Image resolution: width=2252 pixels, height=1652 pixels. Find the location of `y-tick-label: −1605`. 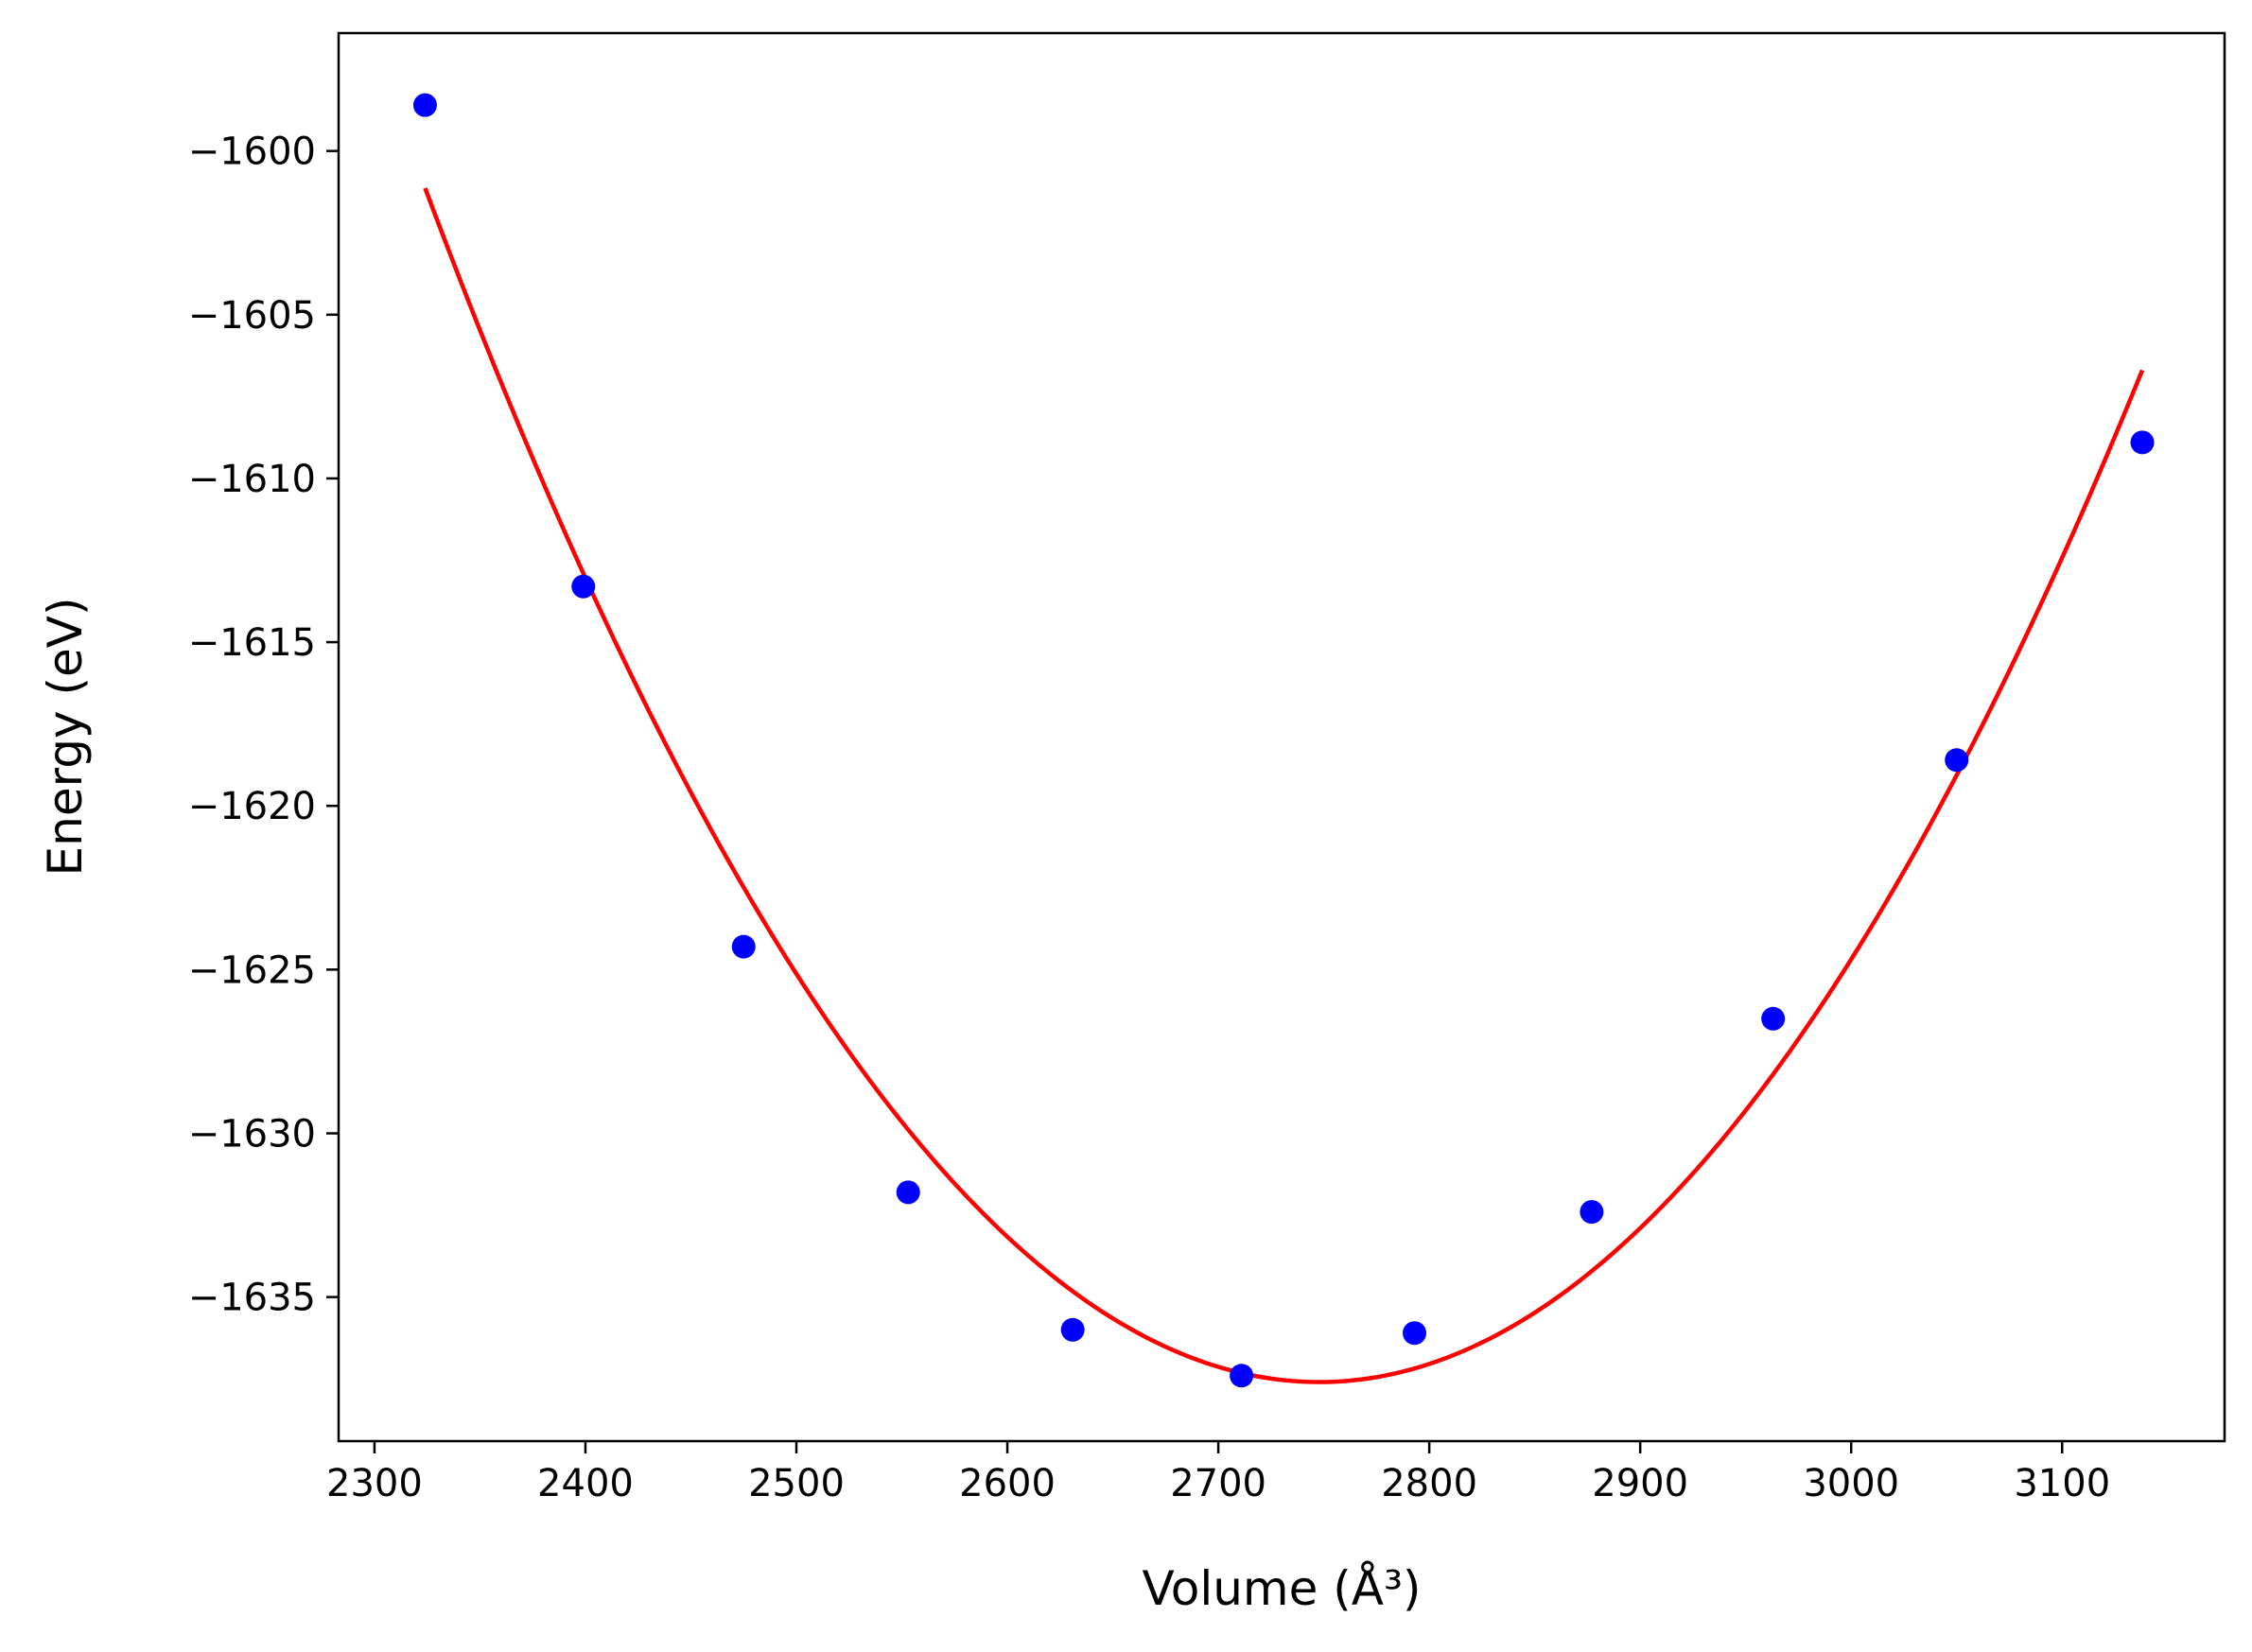

y-tick-label: −1605 is located at coordinates (252, 316).